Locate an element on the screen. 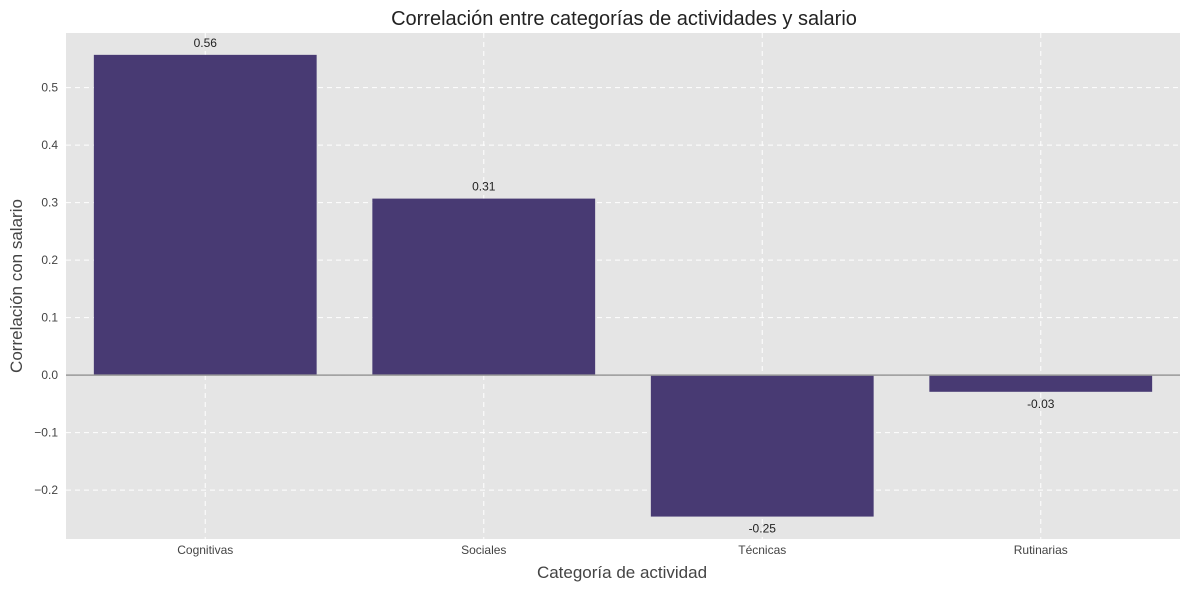  bar-value-label: -0.03 is located at coordinates (1041, 404).